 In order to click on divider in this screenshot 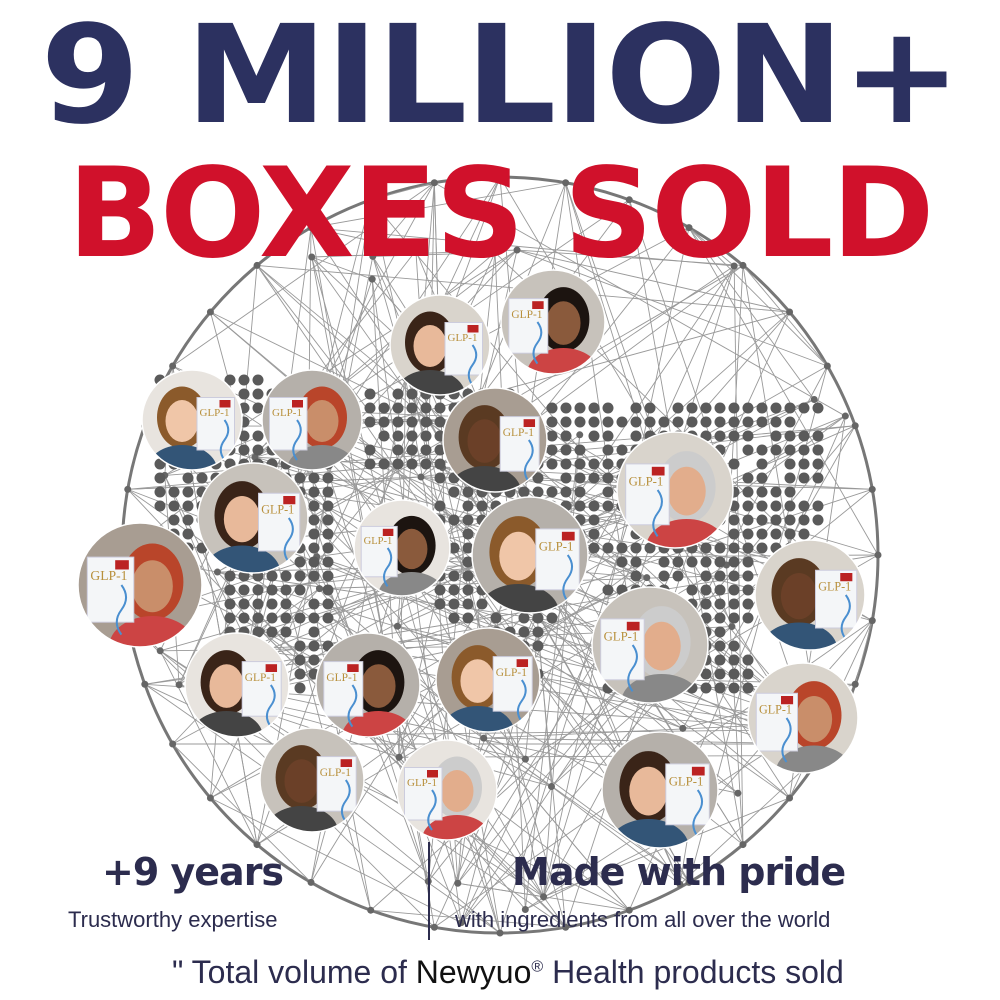, I will do `click(429, 891)`.